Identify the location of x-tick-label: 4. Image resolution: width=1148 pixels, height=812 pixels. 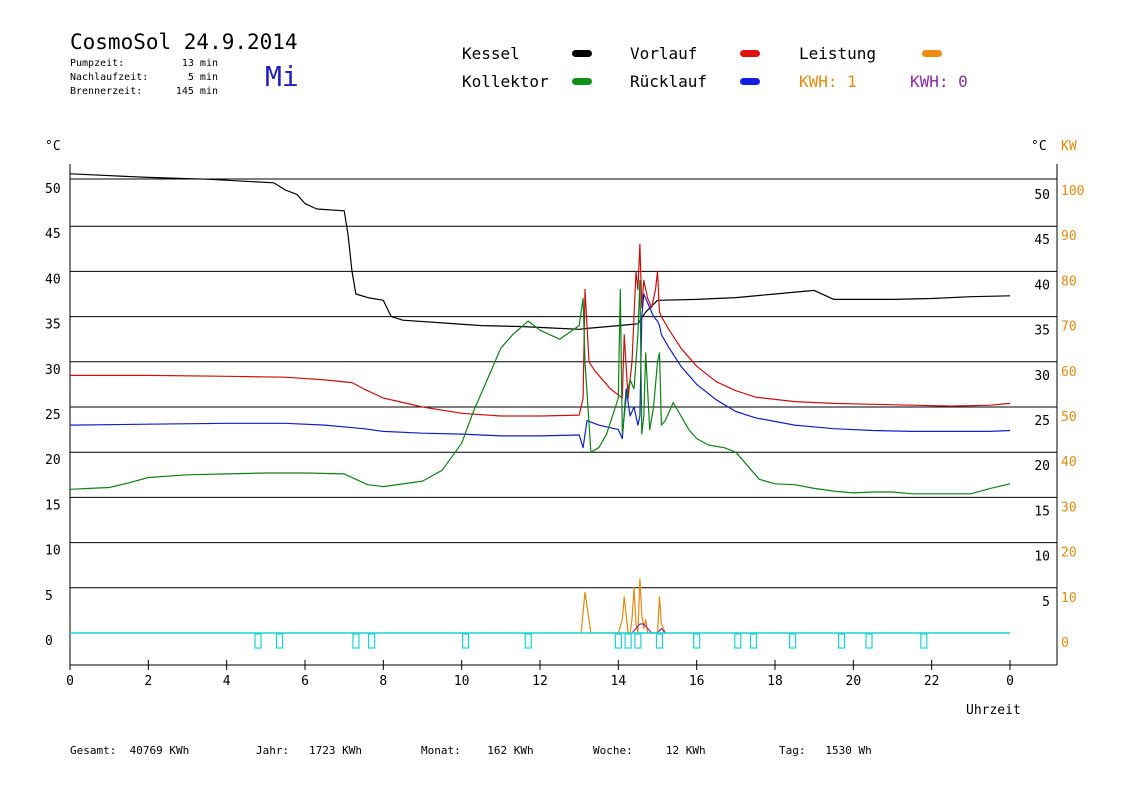
(227, 681).